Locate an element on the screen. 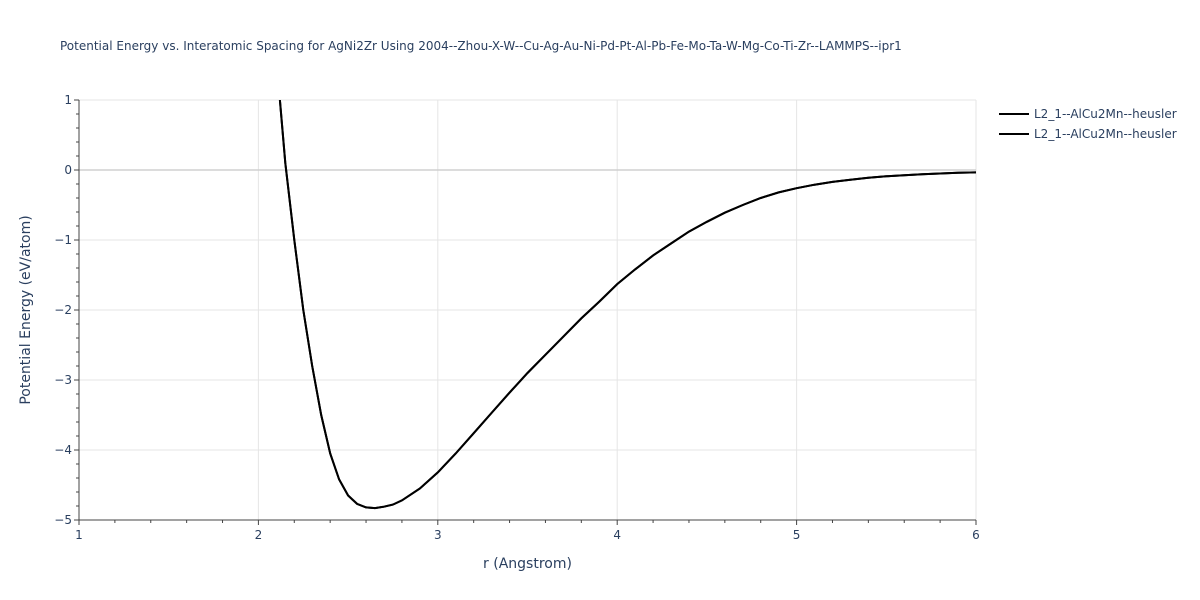 The image size is (1200, 600). y-tick-label: 0 is located at coordinates (68, 170).